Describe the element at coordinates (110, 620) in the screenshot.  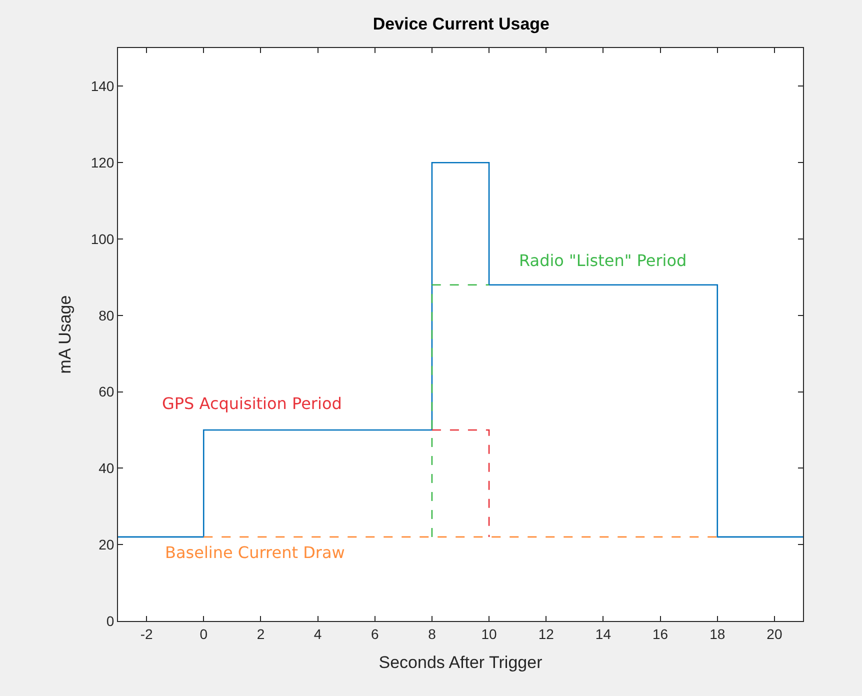
I see `y-tick-label: 0` at that location.